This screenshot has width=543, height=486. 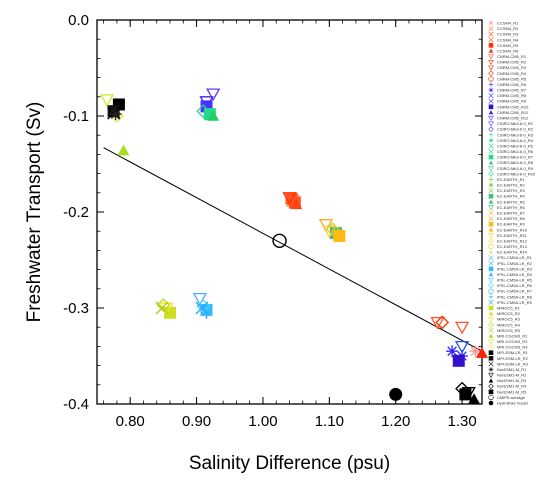 I want to click on legend-label: IPSL-CM5A-LR_R9, so click(x=515, y=302).